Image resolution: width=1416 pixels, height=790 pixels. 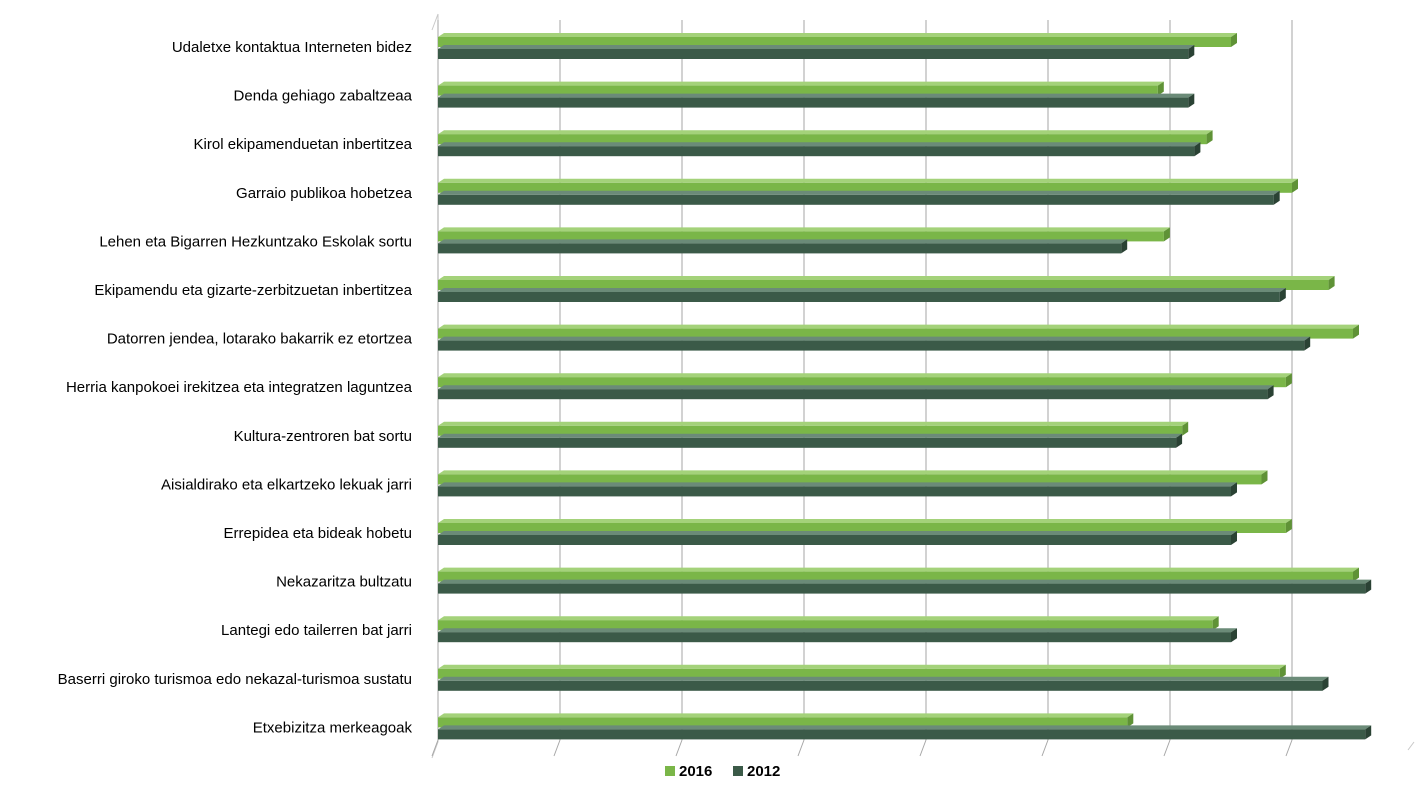 I want to click on category-label: Denda gehiago zabaltzeaa, so click(x=323, y=96).